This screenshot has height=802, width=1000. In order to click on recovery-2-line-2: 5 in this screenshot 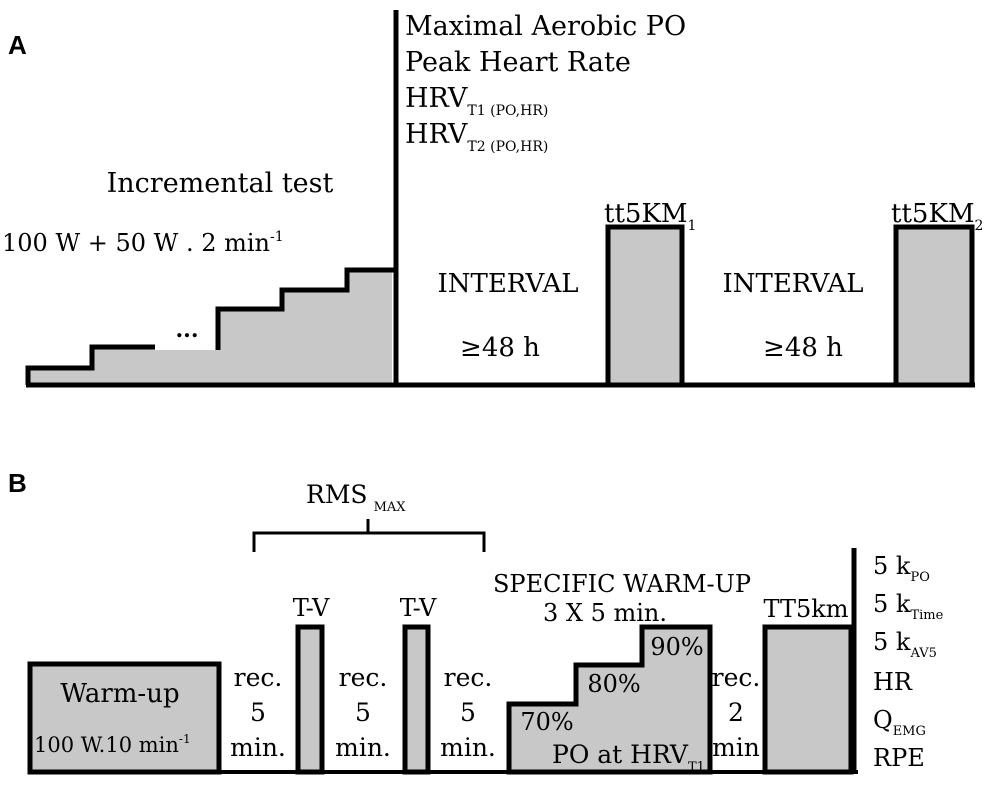, I will do `click(363, 712)`.